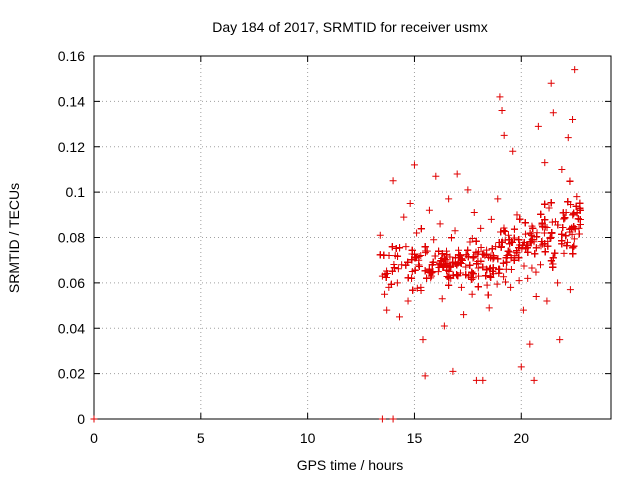  Describe the element at coordinates (308, 438) in the screenshot. I see `x-tick-label: 10` at that location.